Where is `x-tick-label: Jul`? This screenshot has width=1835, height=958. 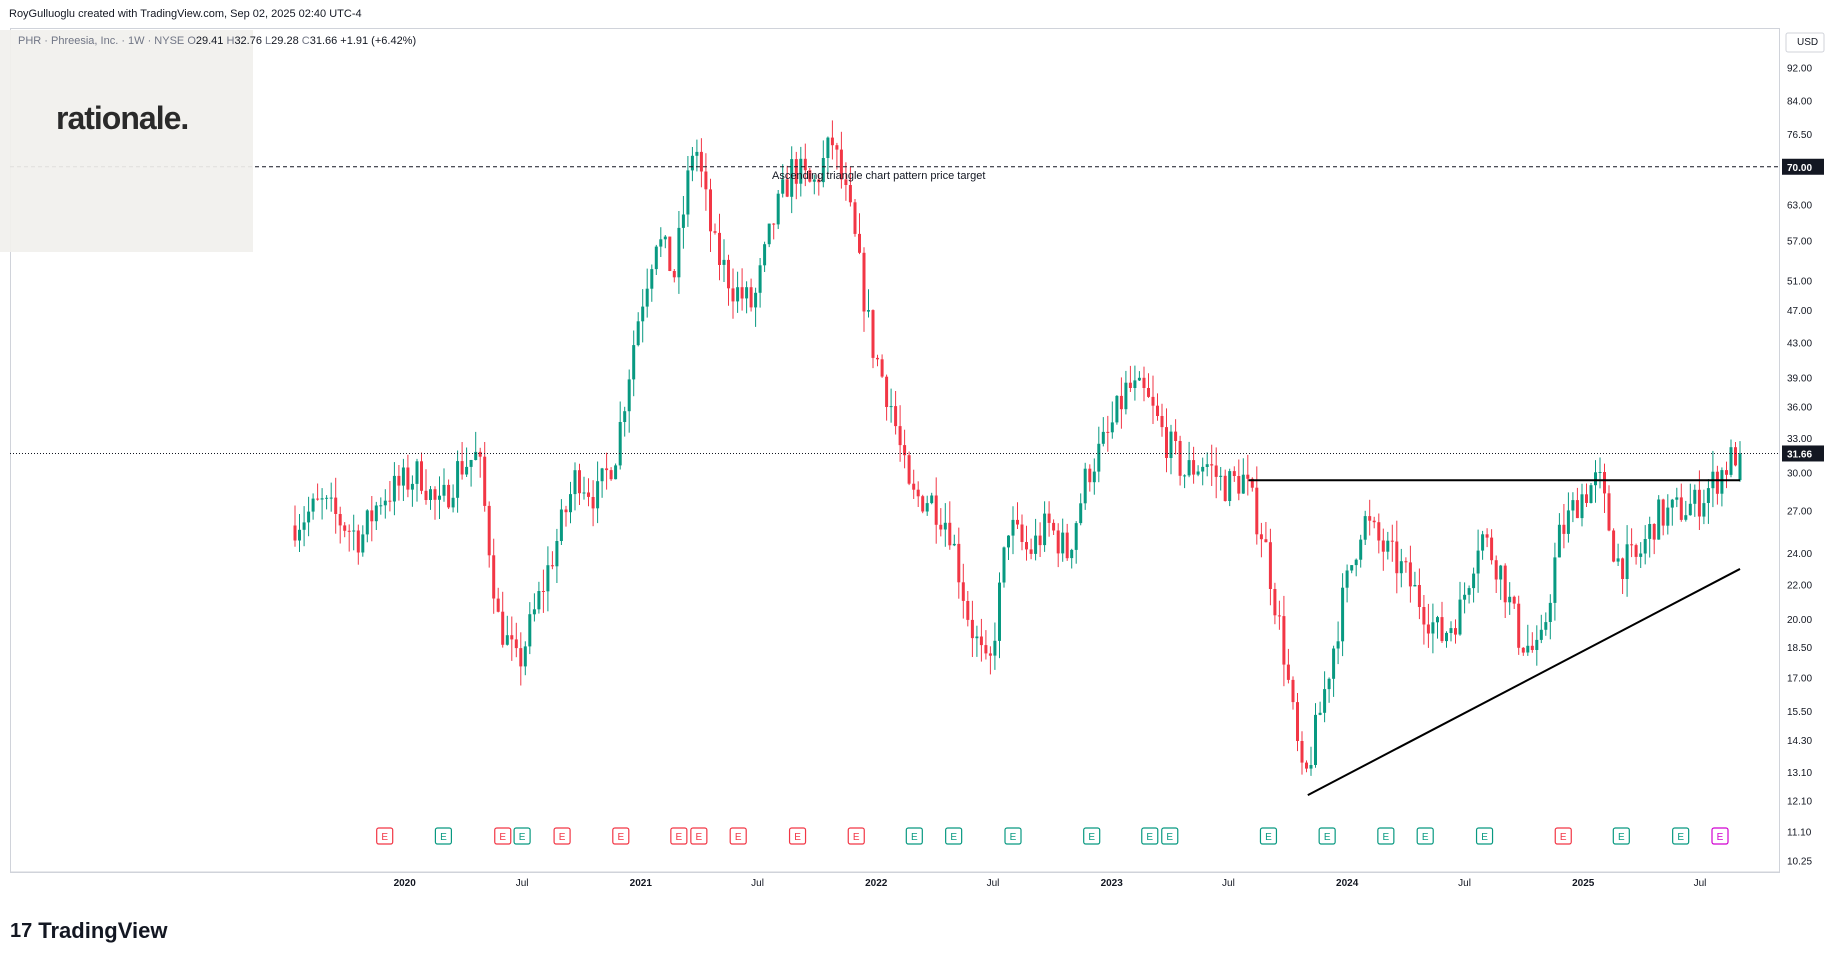 x-tick-label: Jul is located at coordinates (993, 883).